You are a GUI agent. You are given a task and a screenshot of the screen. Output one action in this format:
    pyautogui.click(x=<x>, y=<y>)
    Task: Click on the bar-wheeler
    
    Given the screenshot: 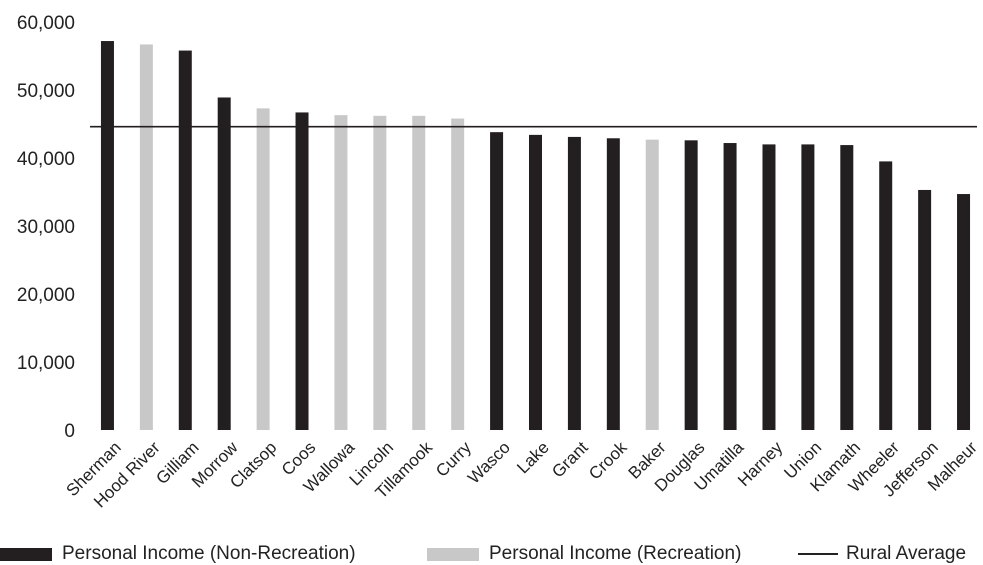 What is the action you would take?
    pyautogui.click(x=886, y=295)
    